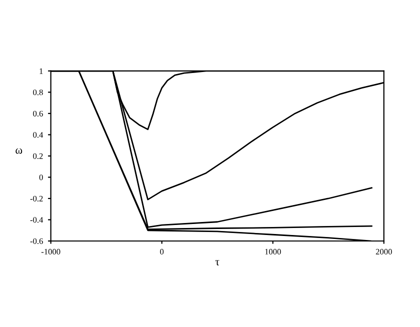  Describe the element at coordinates (36, 199) in the screenshot. I see `y-tick-label: -0.2` at that location.